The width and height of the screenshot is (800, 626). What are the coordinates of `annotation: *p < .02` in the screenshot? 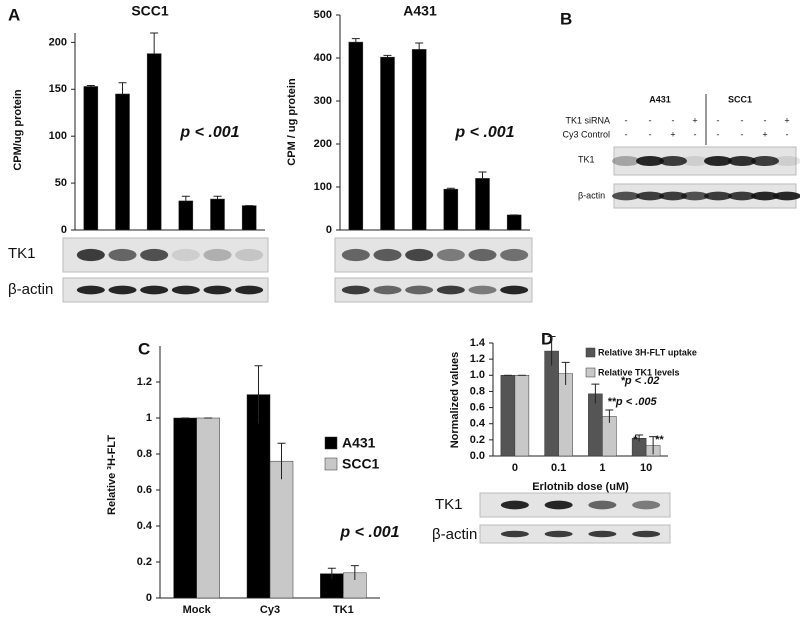 It's located at (640, 381).